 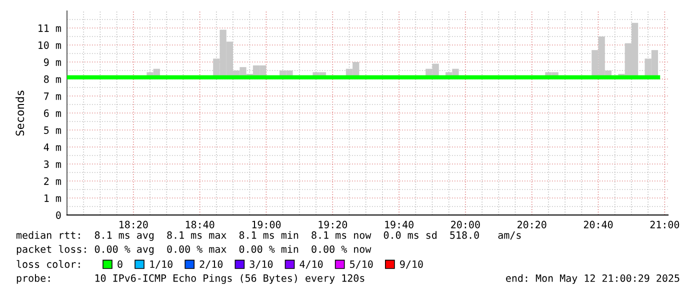 What do you see at coordinates (52, 79) in the screenshot?
I see `y-tick-label: 8 m` at bounding box center [52, 79].